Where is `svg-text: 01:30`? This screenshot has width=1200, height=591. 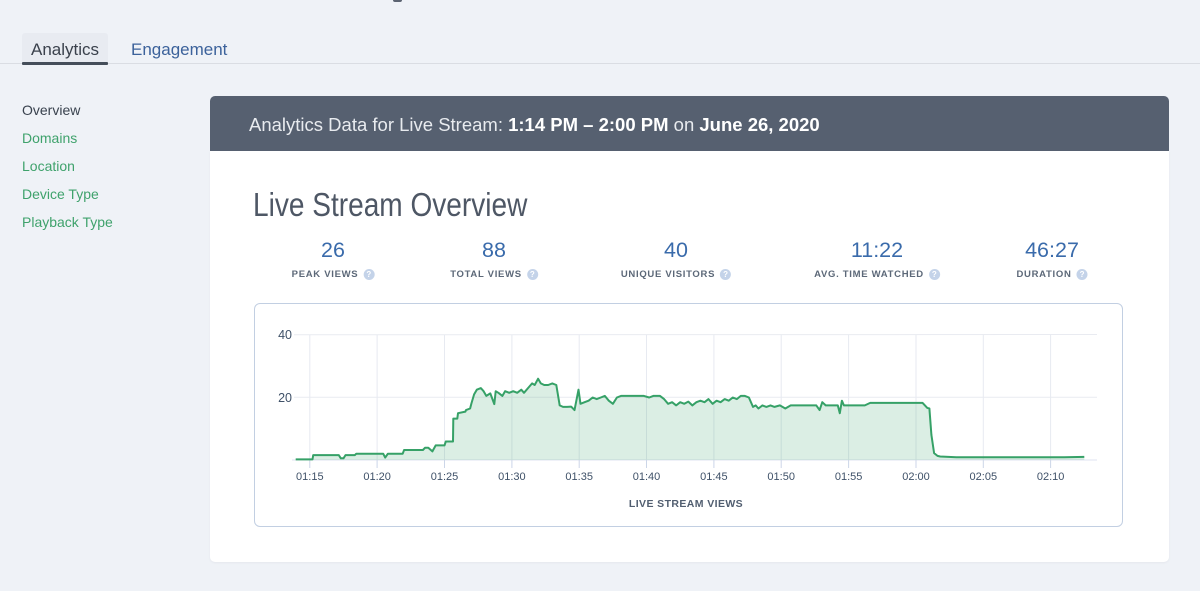
svg-text: 01:30 is located at coordinates (512, 477).